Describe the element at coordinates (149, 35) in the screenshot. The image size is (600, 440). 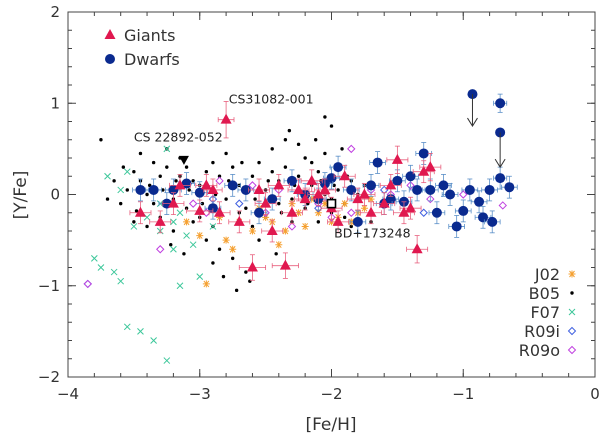
I see `legend-label-giants: Giants` at that location.